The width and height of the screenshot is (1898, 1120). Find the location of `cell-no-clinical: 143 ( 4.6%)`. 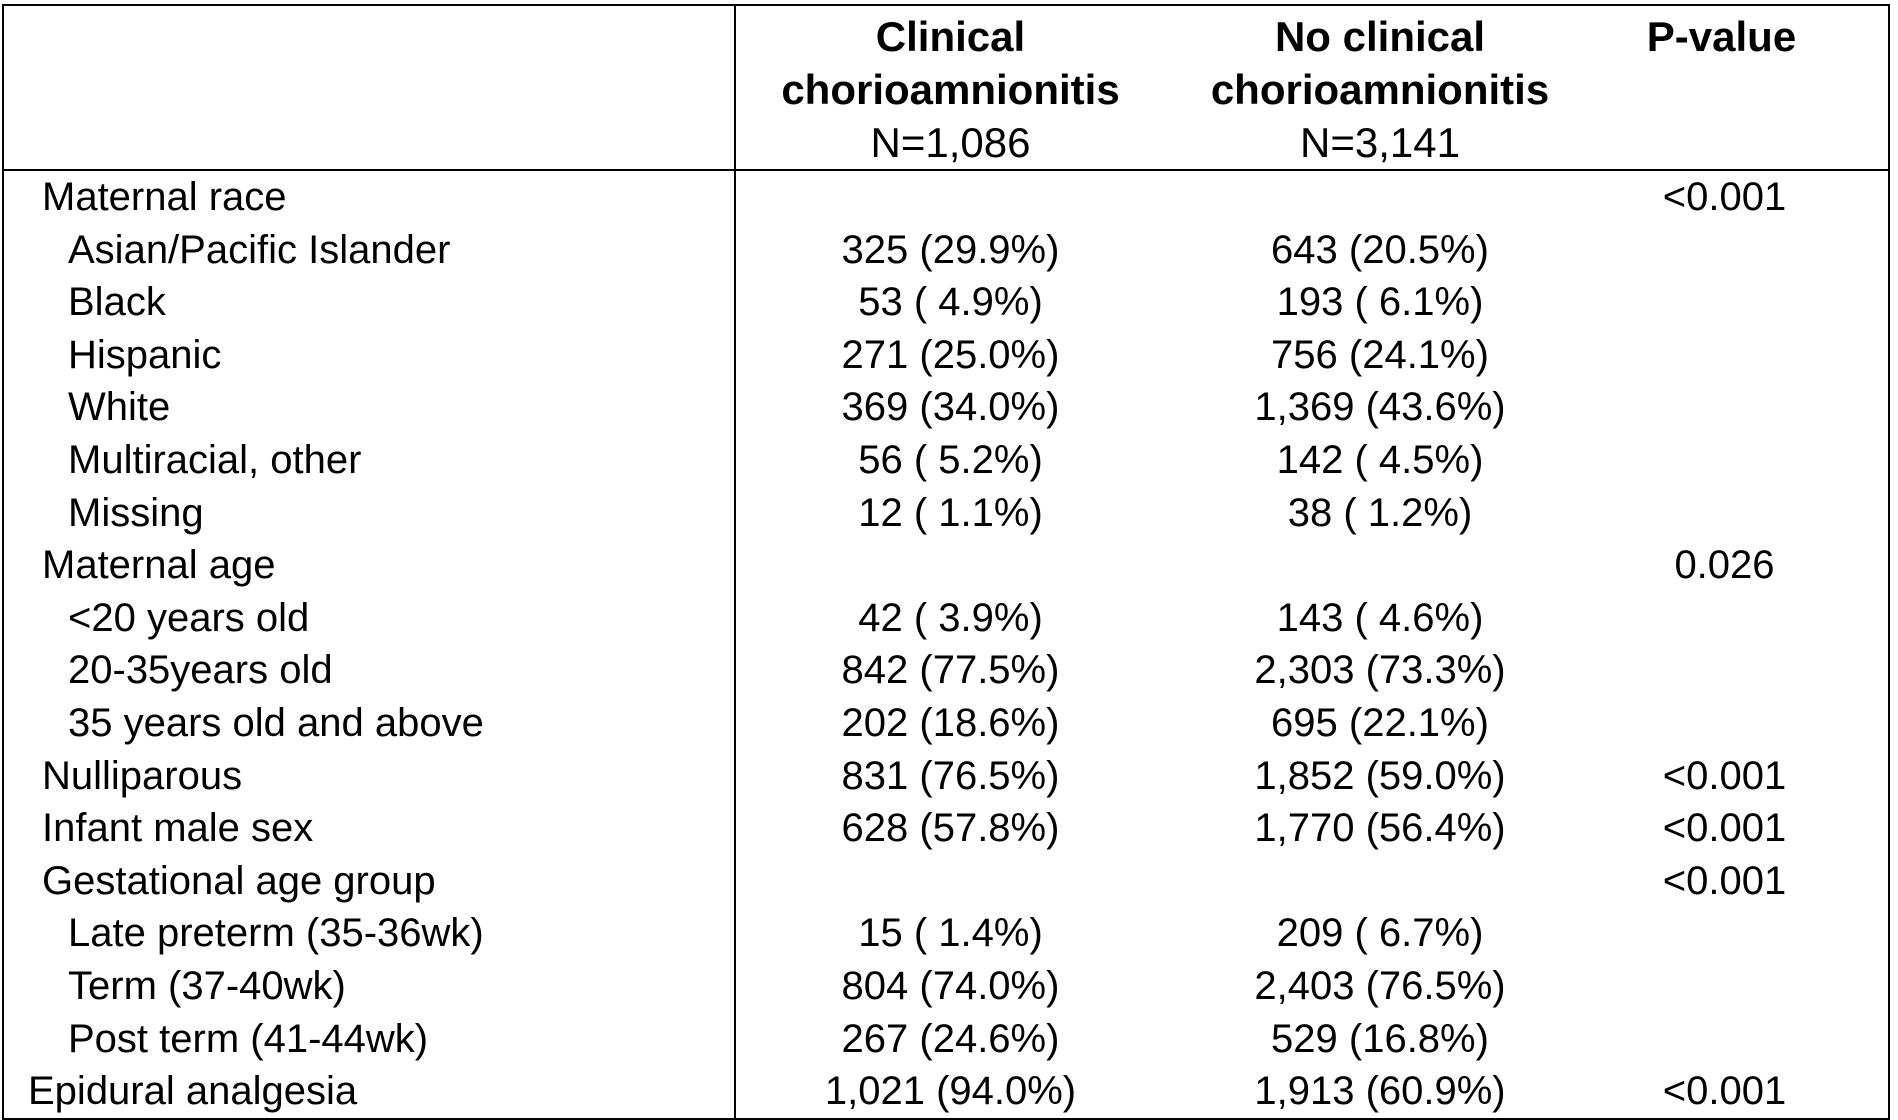

cell-no-clinical: 143 ( 4.6%) is located at coordinates (1380, 617).